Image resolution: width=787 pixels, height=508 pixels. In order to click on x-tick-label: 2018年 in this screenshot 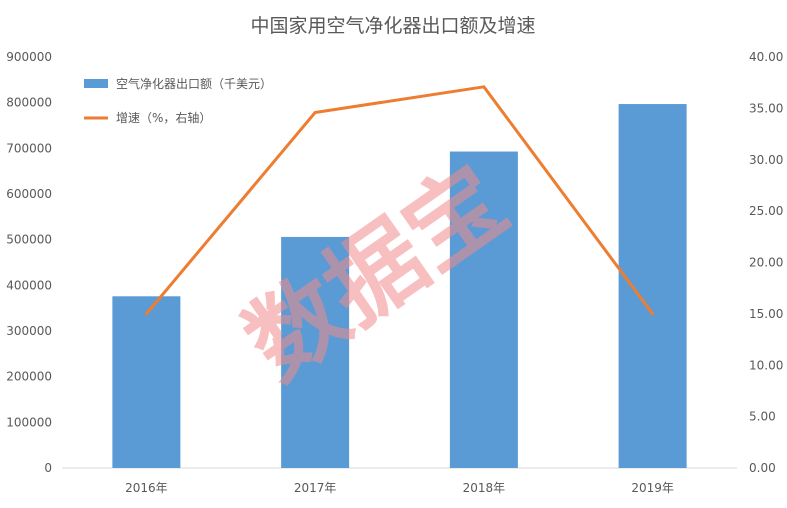, I will do `click(484, 488)`.